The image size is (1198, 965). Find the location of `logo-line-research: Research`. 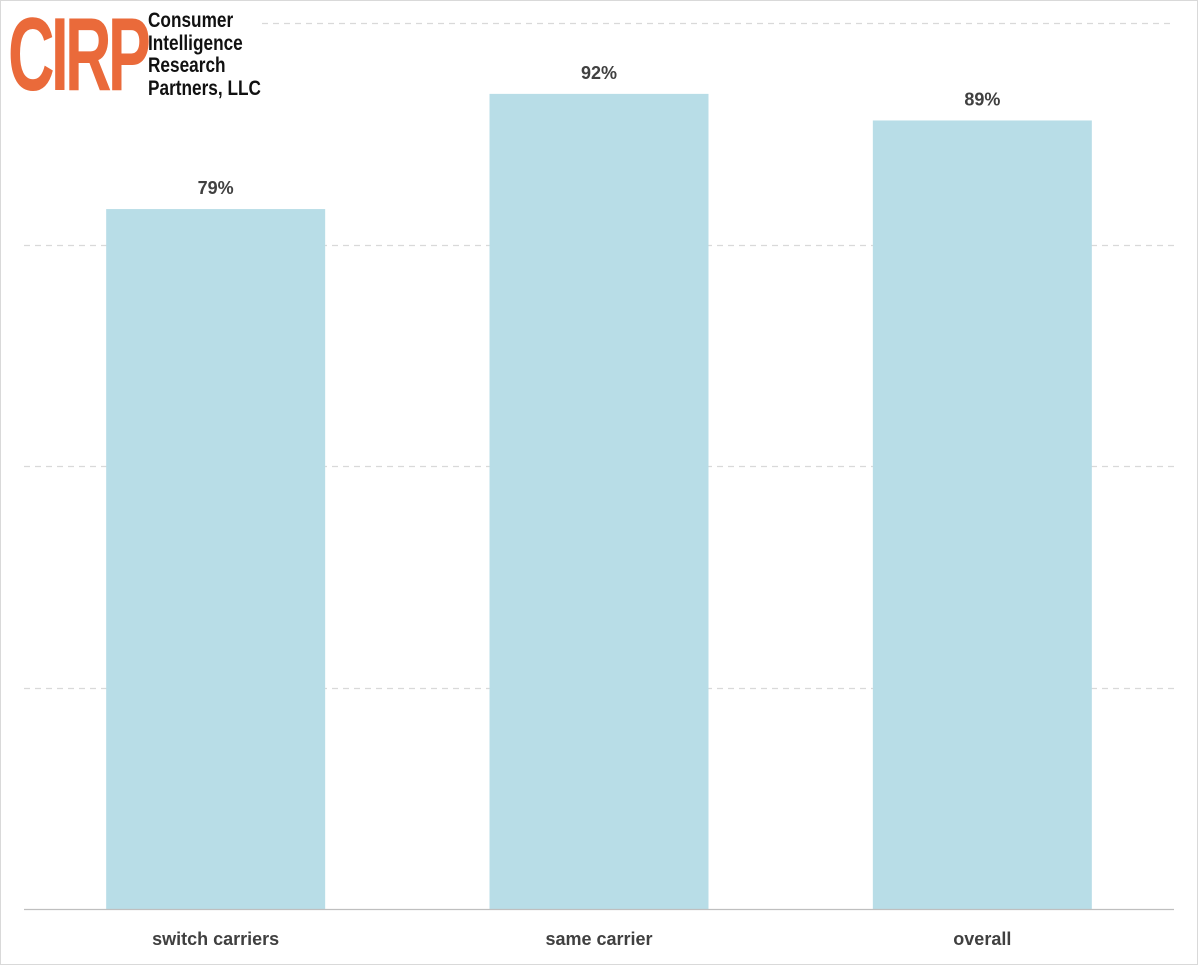

logo-line-research: Research is located at coordinates (187, 65).